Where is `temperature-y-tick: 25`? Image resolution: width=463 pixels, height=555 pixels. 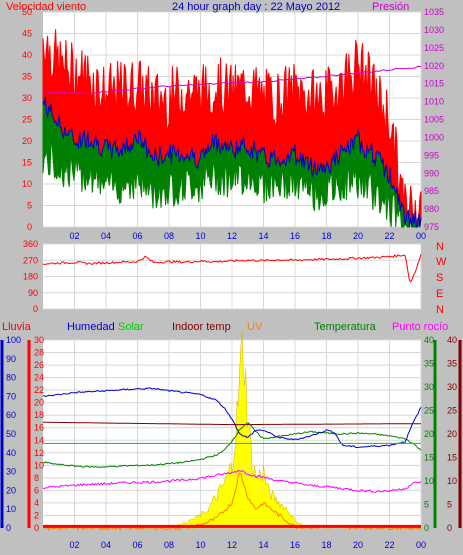 temperature-y-tick: 25 is located at coordinates (429, 411).